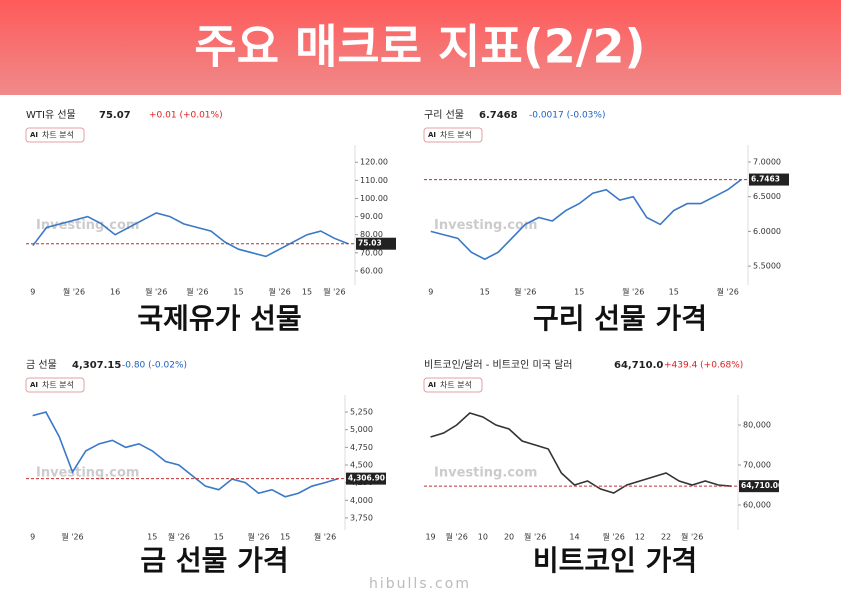 The image size is (841, 599). What do you see at coordinates (420, 584) in the screenshot?
I see `footer: hibulls.com` at bounding box center [420, 584].